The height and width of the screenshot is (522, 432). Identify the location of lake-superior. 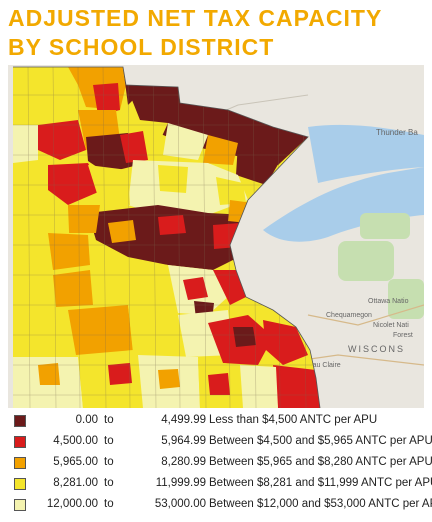
(343, 204).